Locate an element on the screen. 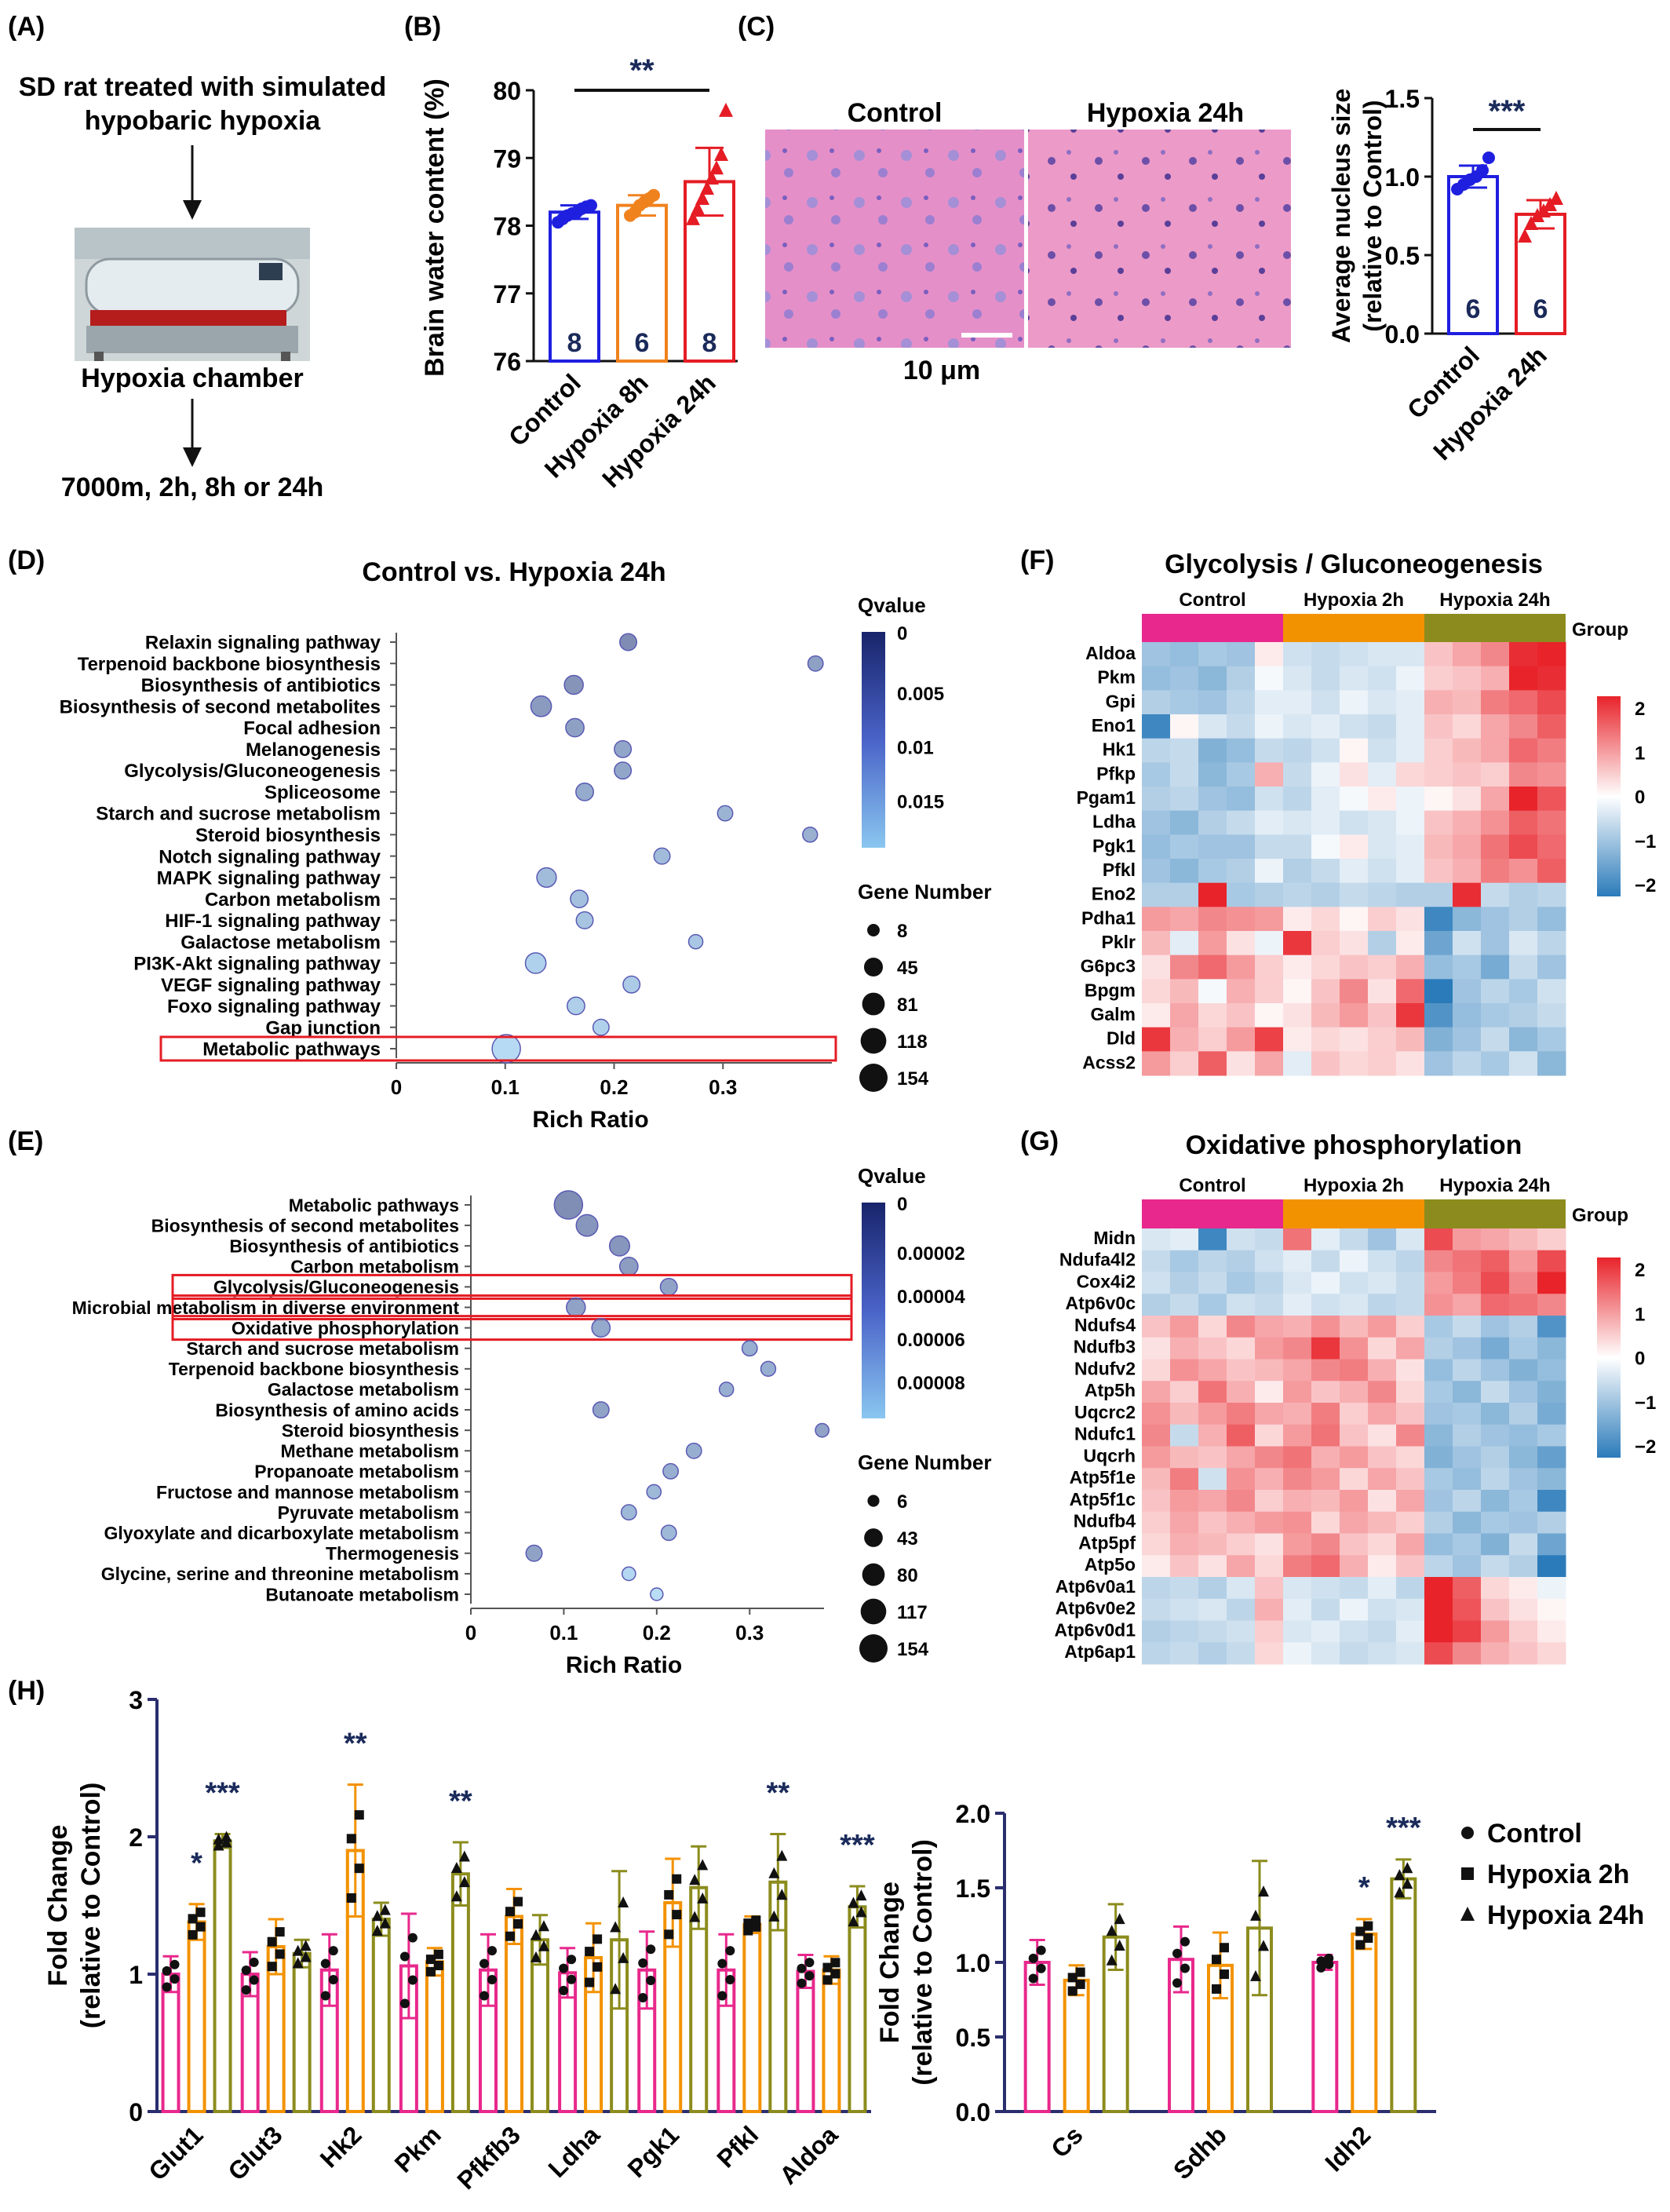 This screenshot has width=1670, height=2212. bubble-vegf-signaling-pathway is located at coordinates (631, 984).